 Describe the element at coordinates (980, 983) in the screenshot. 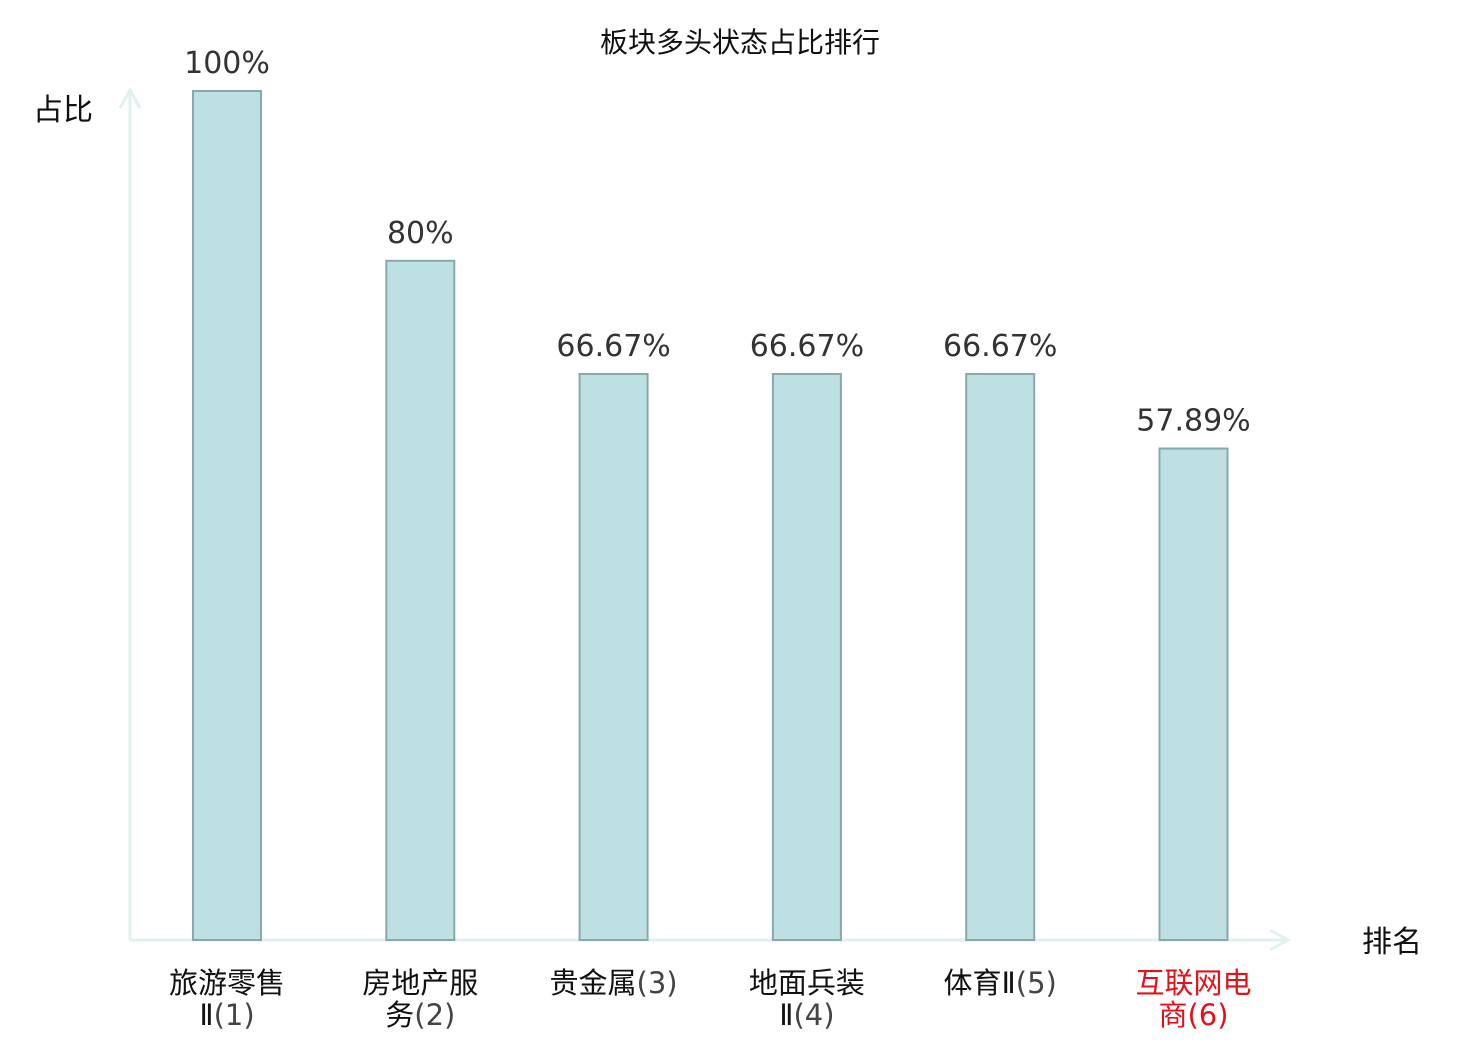

I see `x-tick-label-5-line-1: 体育Ⅱ` at that location.